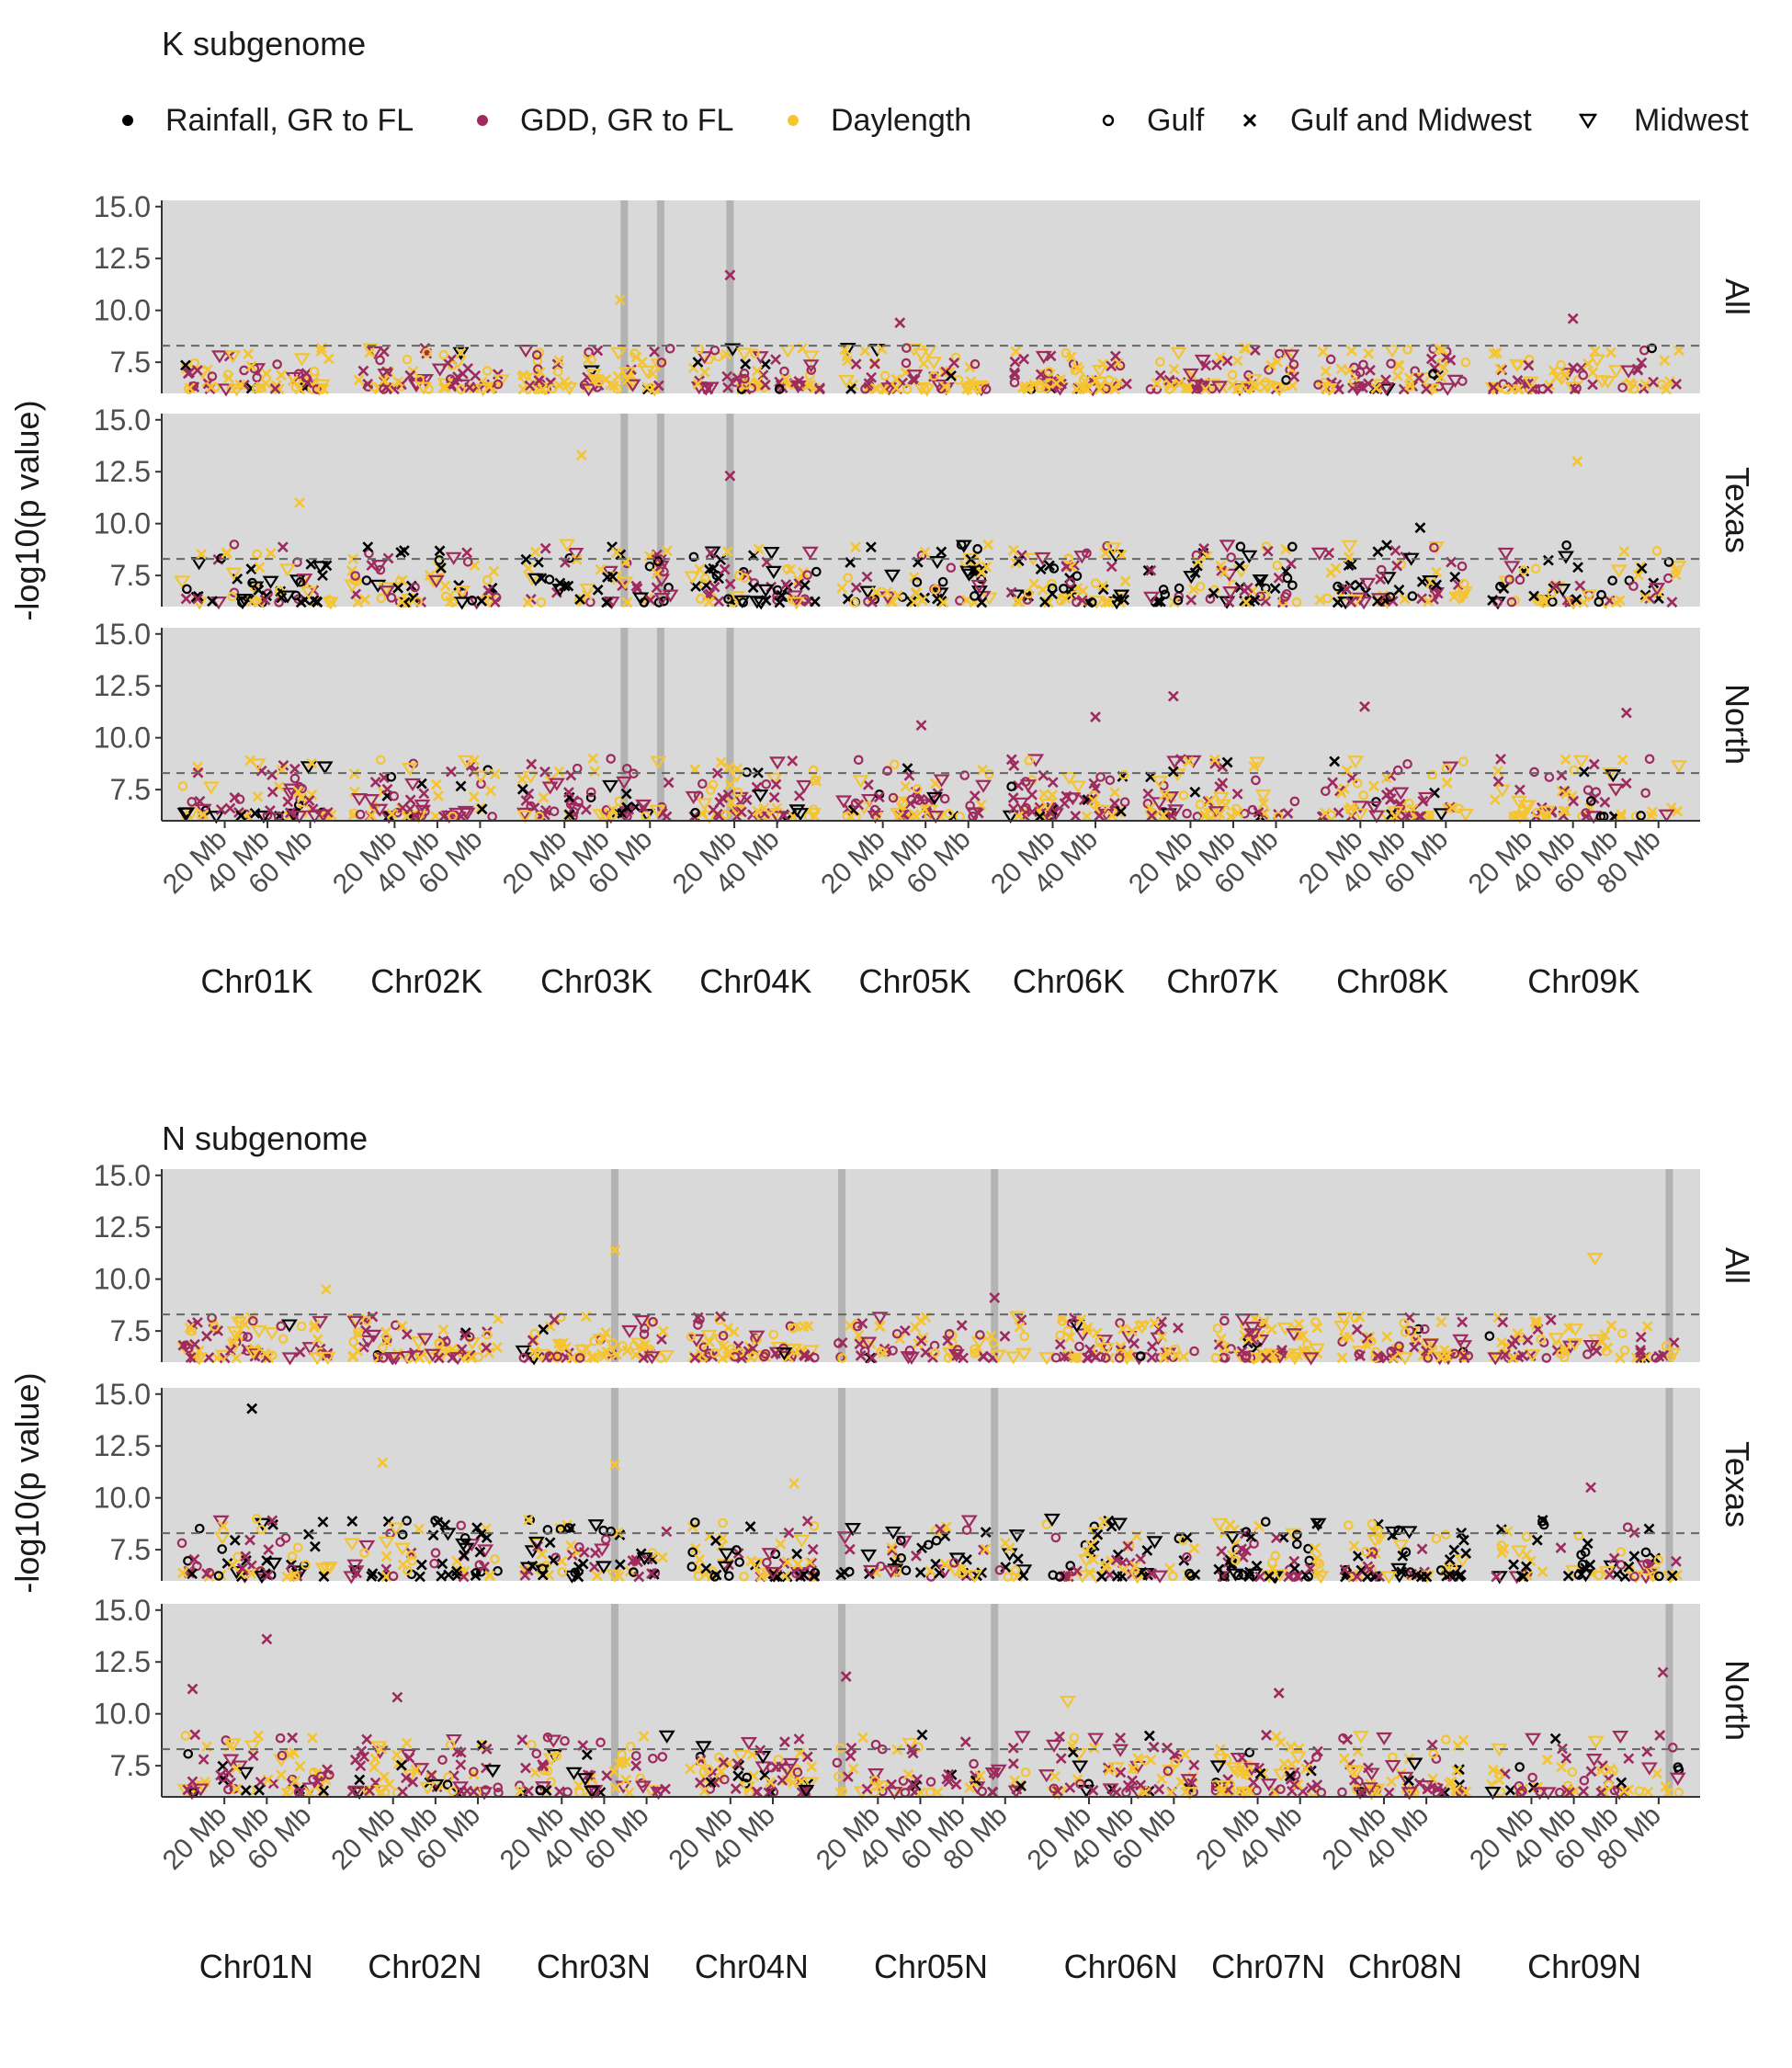  What do you see at coordinates (122, 1175) in the screenshot?
I see `y-tick-label: 15.0` at bounding box center [122, 1175].